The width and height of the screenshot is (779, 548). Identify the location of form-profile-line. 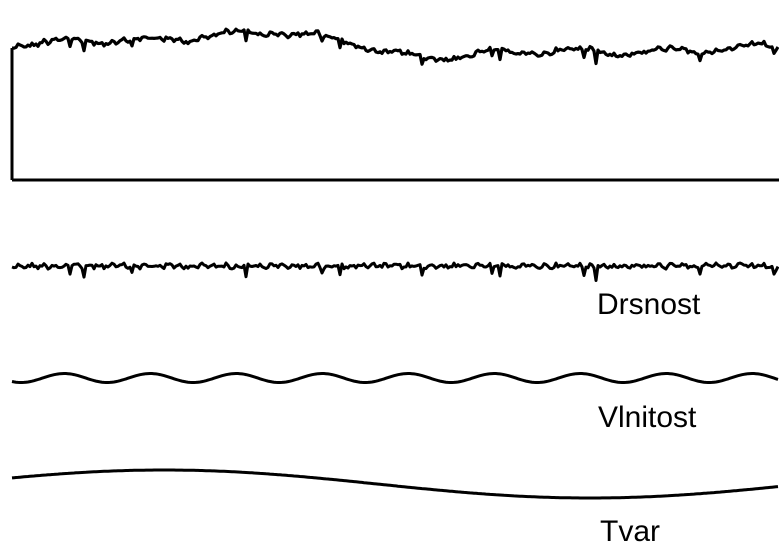
(395, 484).